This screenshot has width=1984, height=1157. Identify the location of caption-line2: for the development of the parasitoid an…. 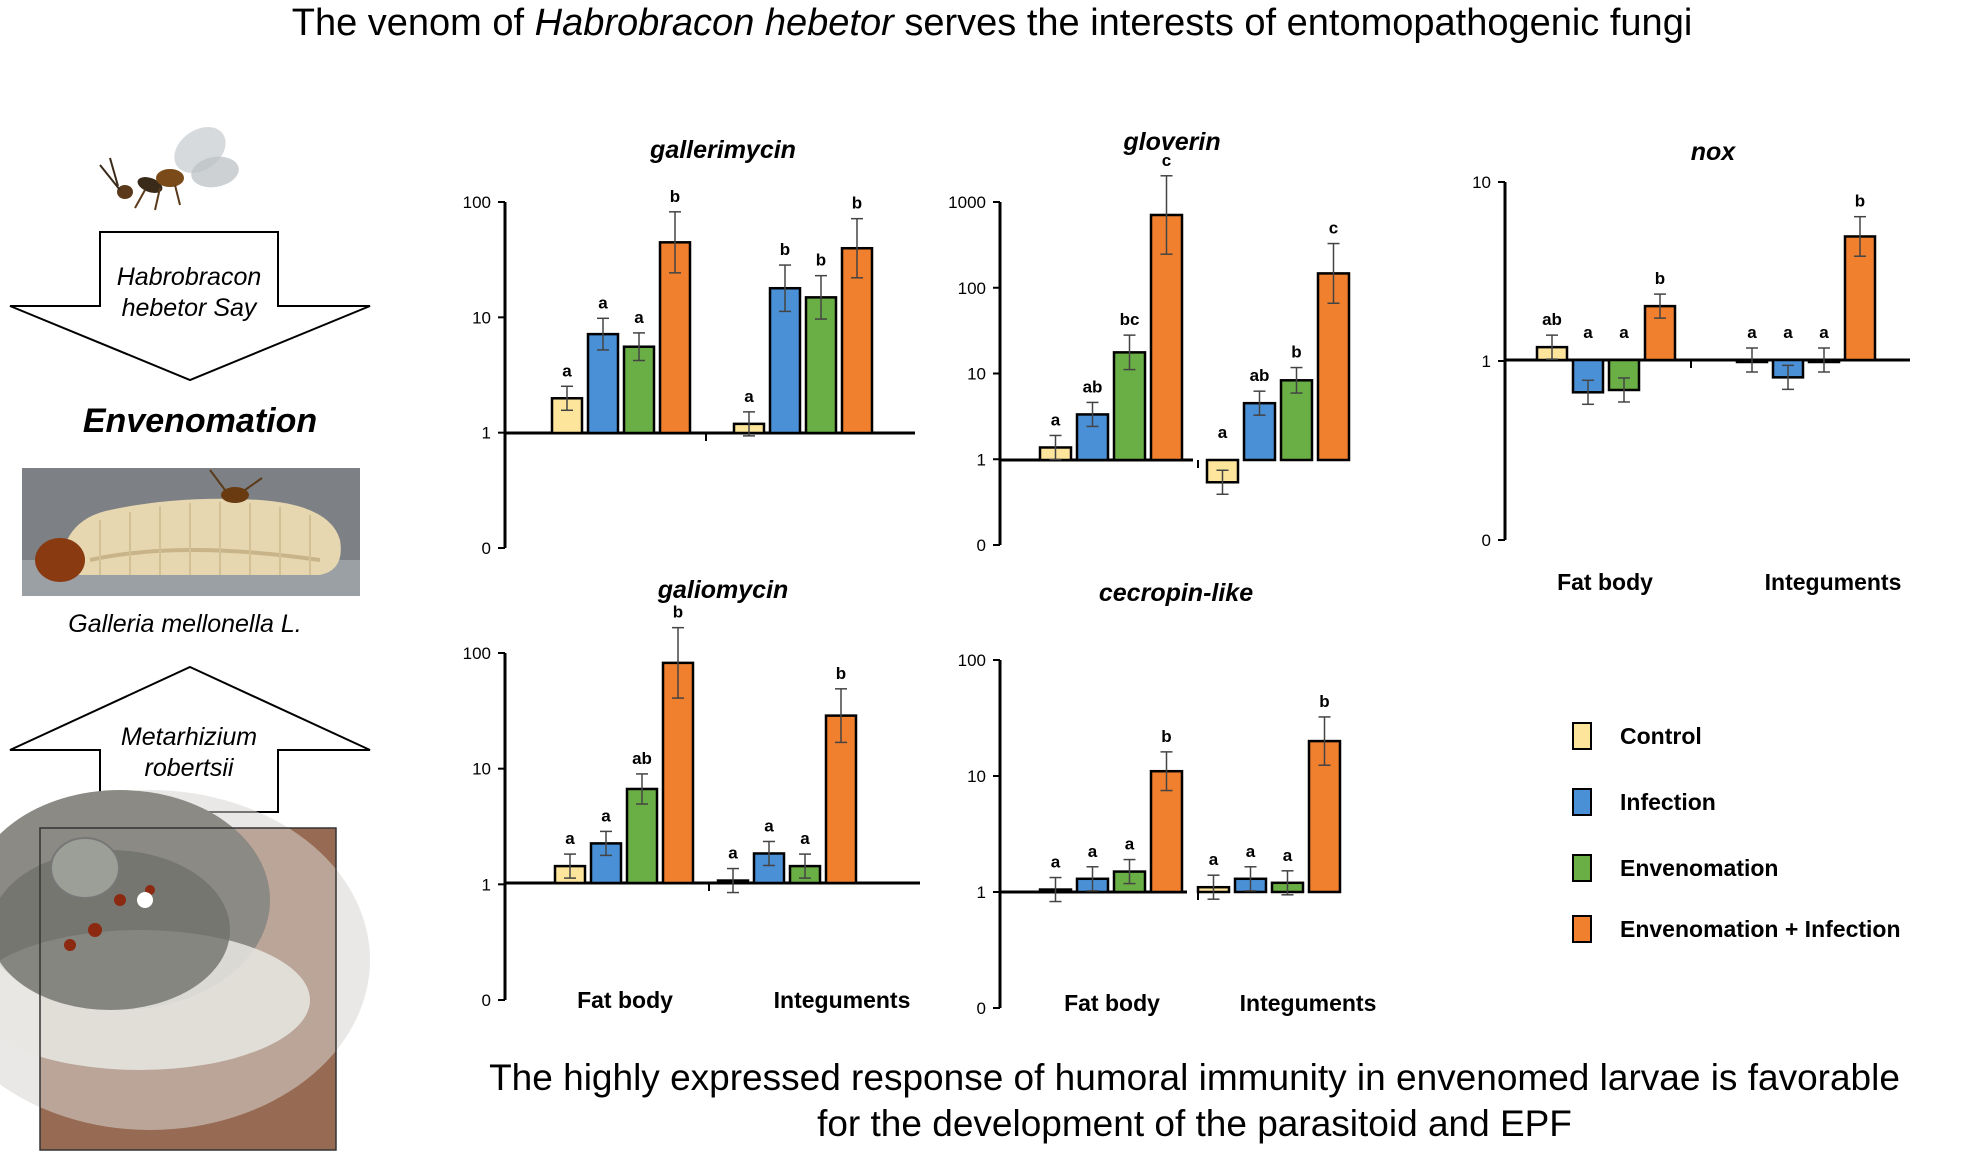
(1194, 1123).